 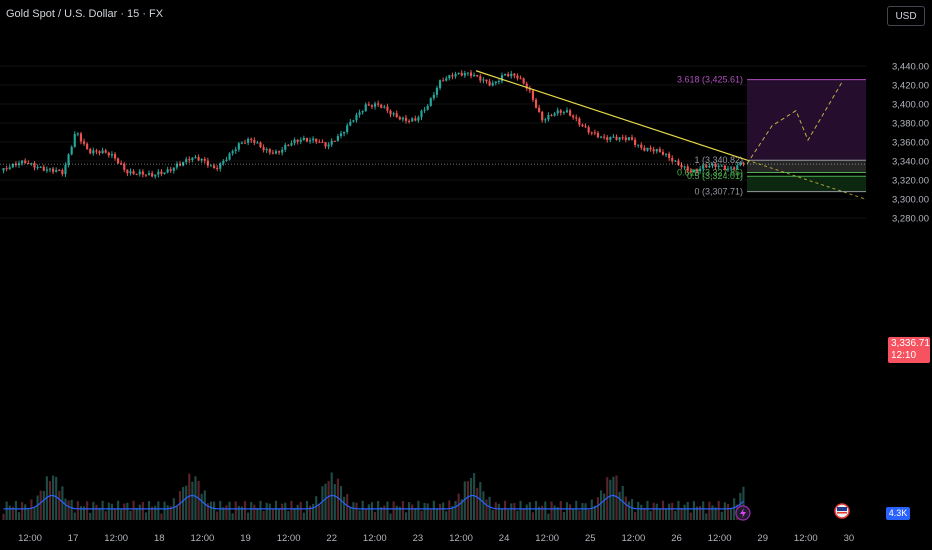 I want to click on y-tick-label: 3,360.00, so click(x=910, y=143).